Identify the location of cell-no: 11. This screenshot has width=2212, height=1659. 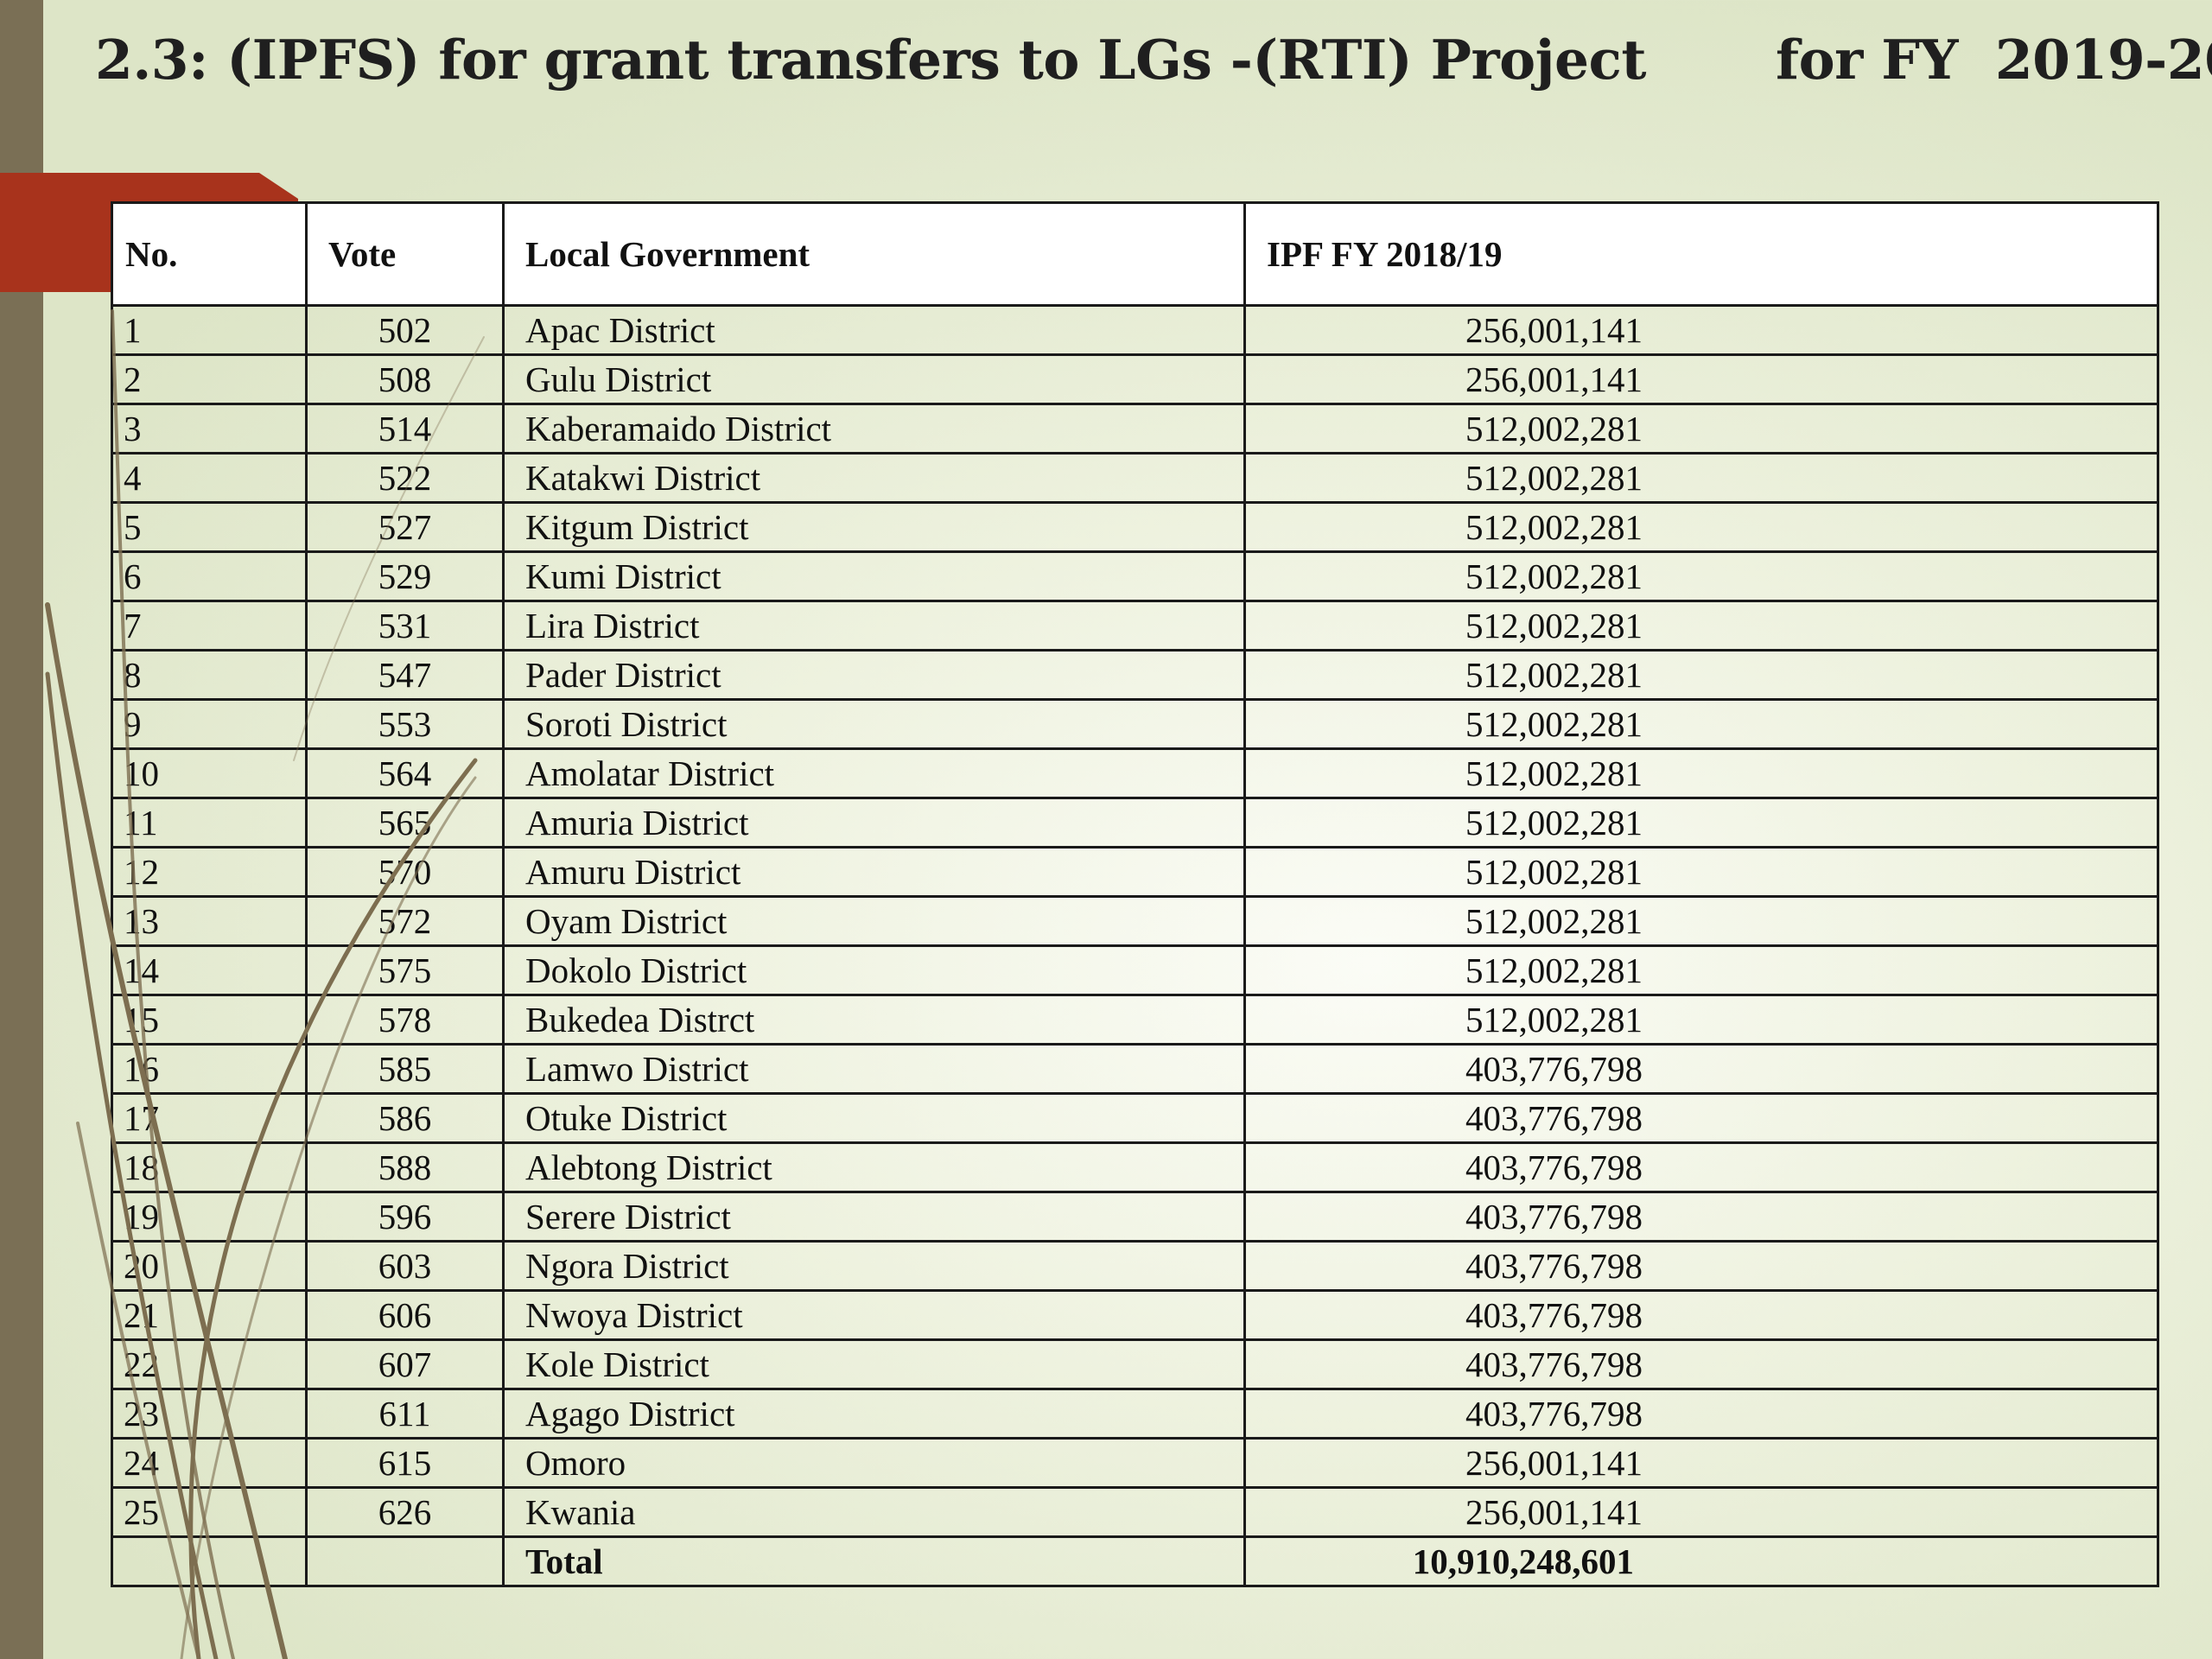
(209, 823).